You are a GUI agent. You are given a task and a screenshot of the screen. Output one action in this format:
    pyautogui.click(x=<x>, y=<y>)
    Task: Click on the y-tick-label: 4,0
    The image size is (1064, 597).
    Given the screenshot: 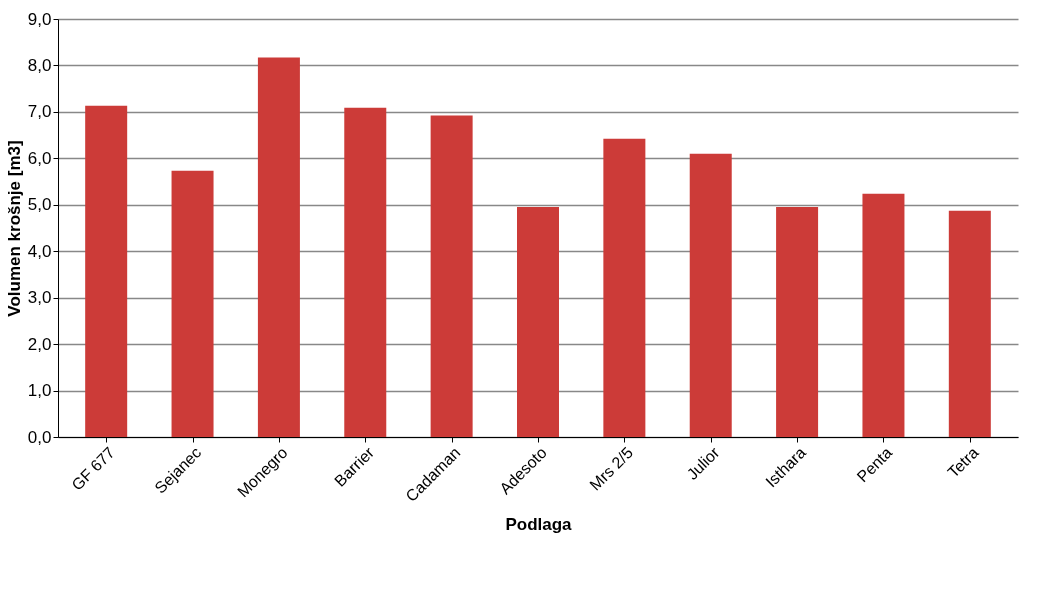 What is the action you would take?
    pyautogui.click(x=39, y=251)
    